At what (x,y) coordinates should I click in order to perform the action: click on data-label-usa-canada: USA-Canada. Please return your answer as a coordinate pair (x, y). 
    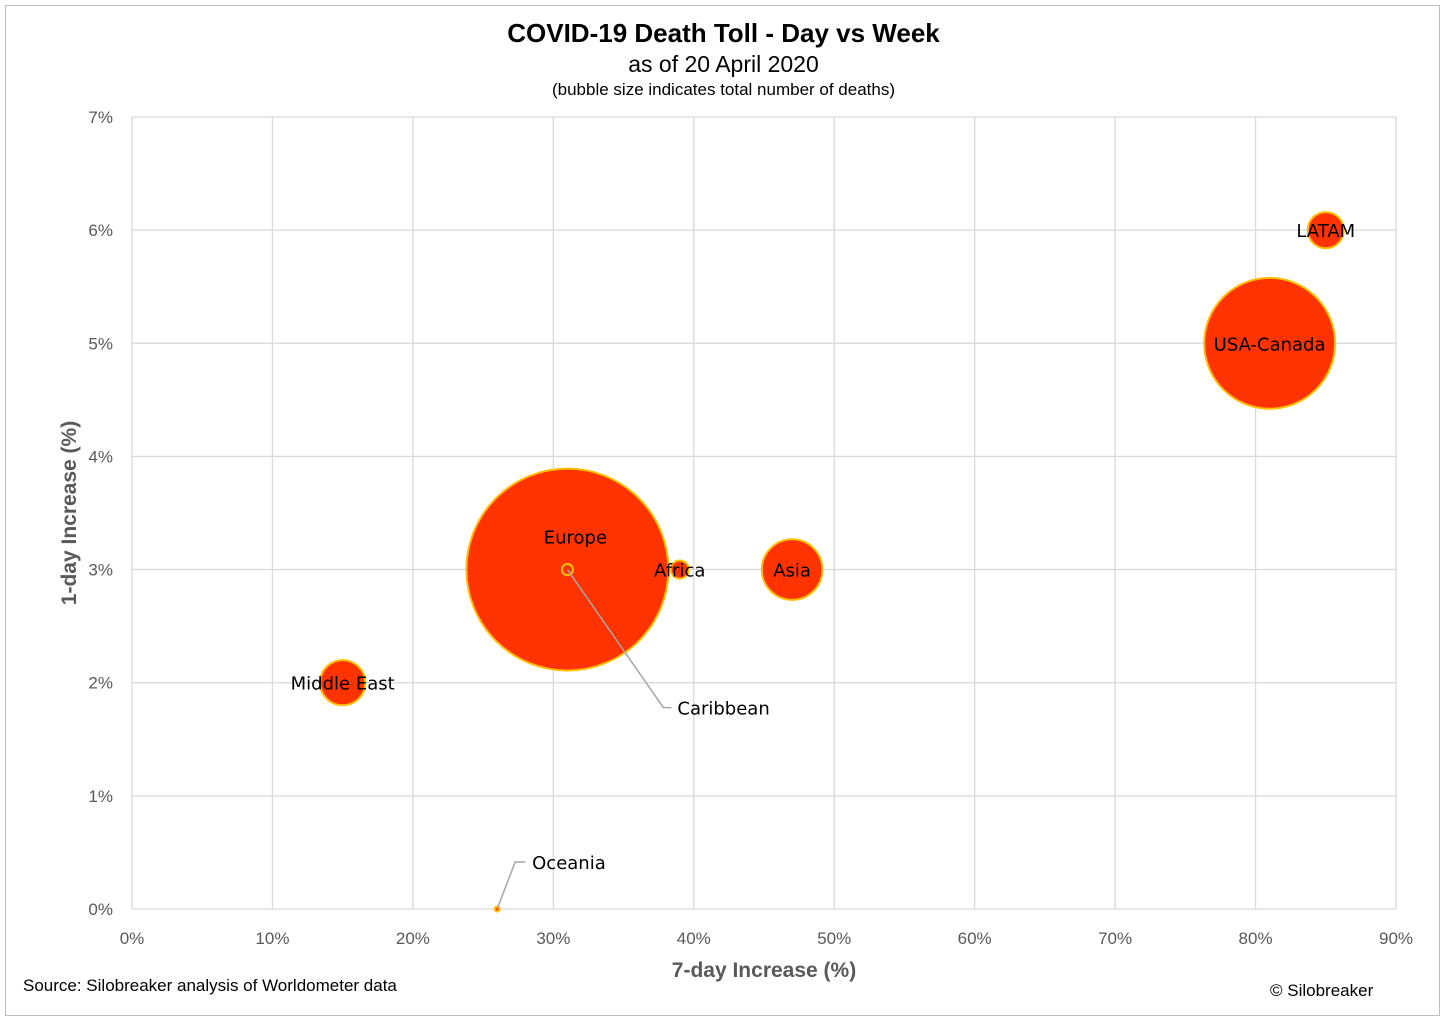
    Looking at the image, I should click on (1270, 344).